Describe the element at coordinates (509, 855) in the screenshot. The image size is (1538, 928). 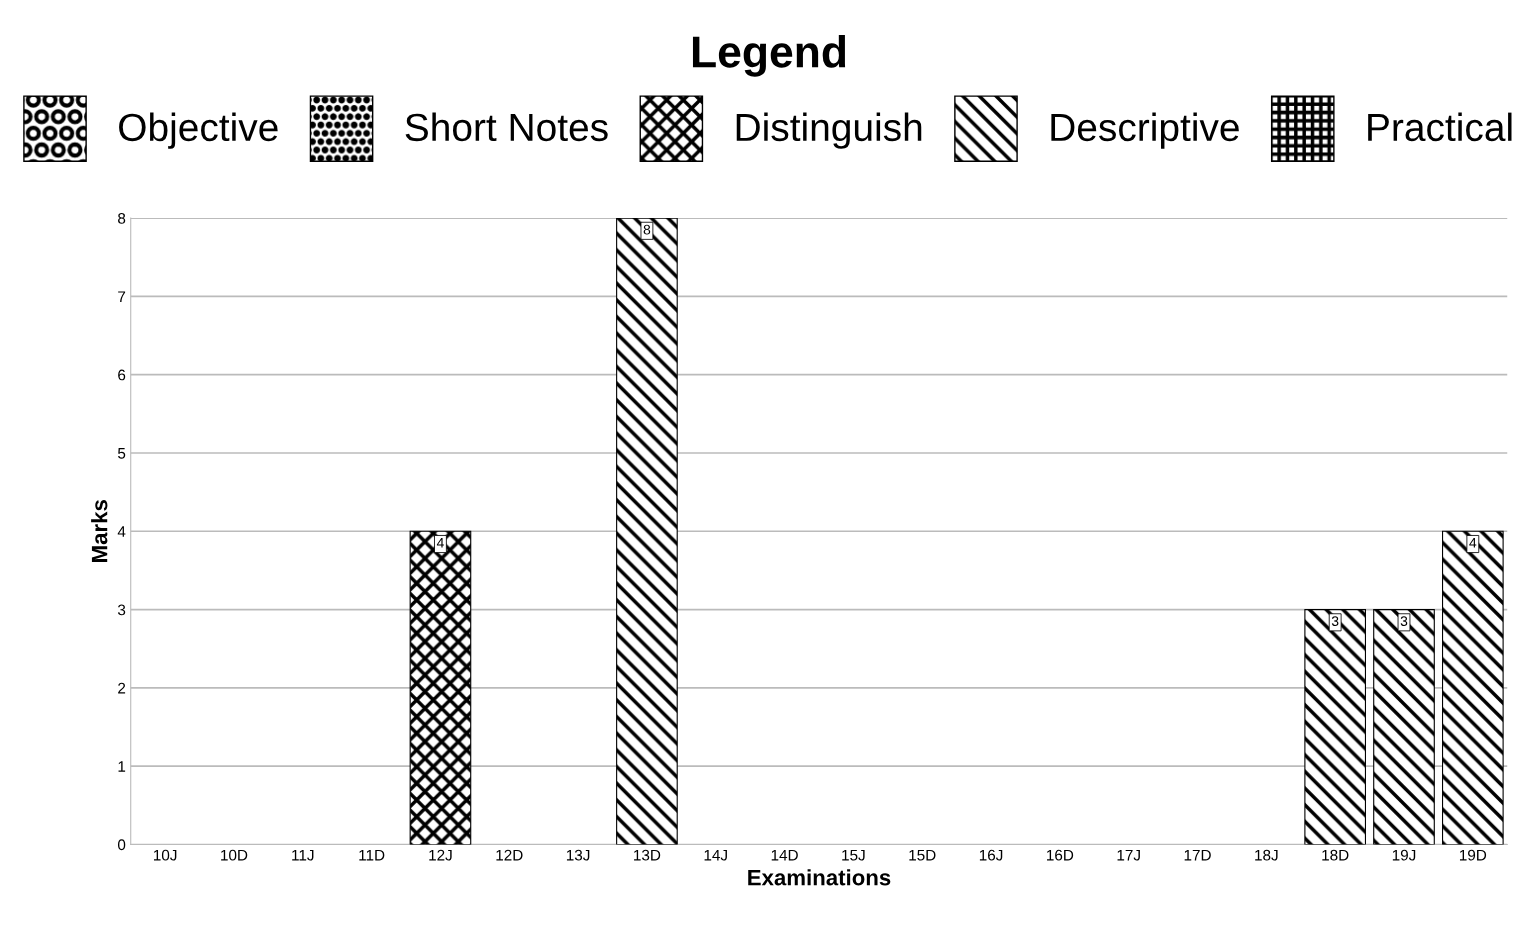
I see `x-tick-label: 12D` at that location.